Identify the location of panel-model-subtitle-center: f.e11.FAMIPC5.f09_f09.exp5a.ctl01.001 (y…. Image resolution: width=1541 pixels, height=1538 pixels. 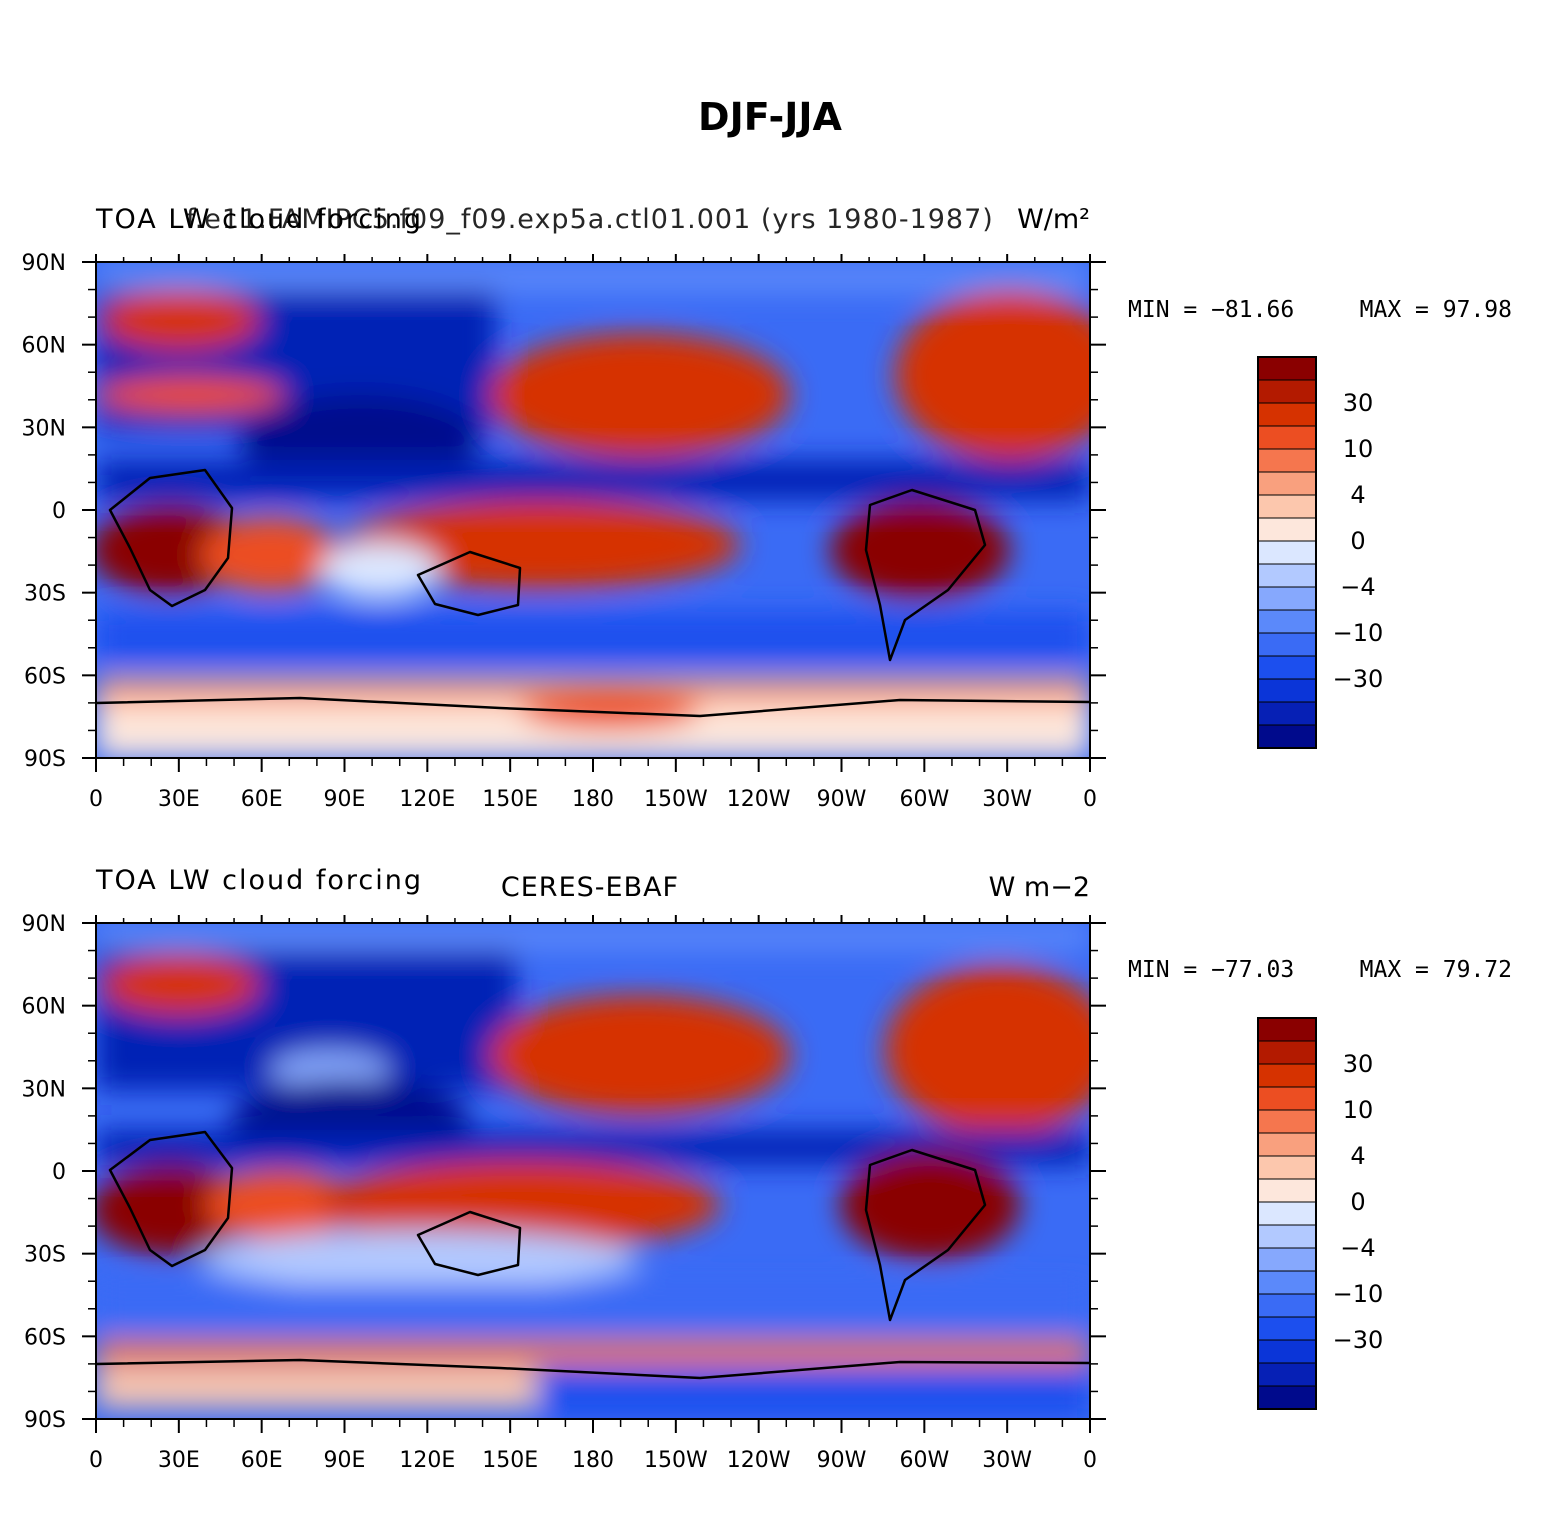
(590, 219).